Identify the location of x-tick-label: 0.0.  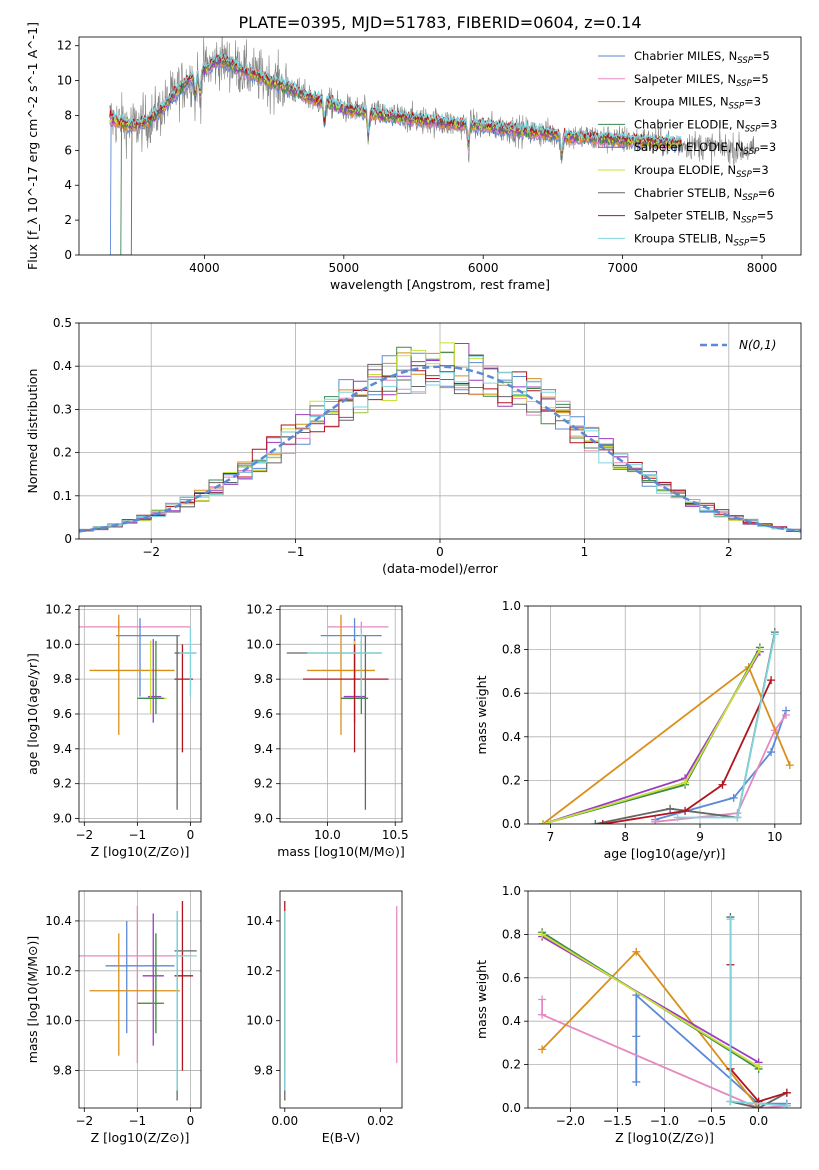
(758, 1121).